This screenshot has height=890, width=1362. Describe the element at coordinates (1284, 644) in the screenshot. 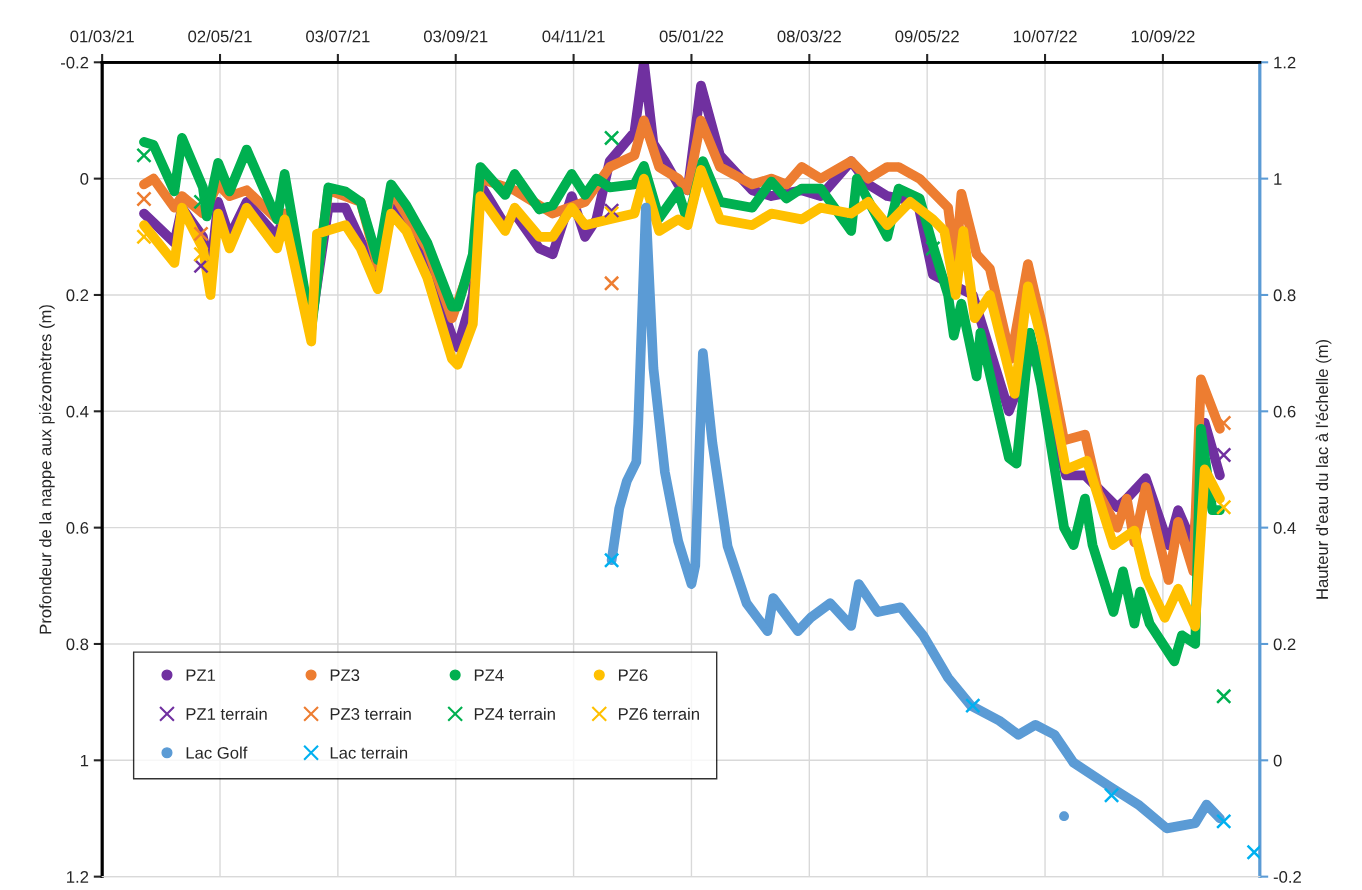

I see `y2-tick-label: 0.2` at that location.